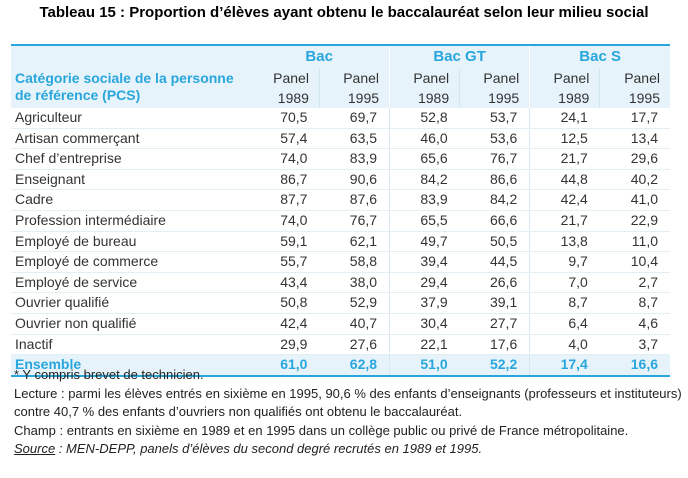  Describe the element at coordinates (284, 365) in the screenshot. I see `value-cell: 61,0` at that location.